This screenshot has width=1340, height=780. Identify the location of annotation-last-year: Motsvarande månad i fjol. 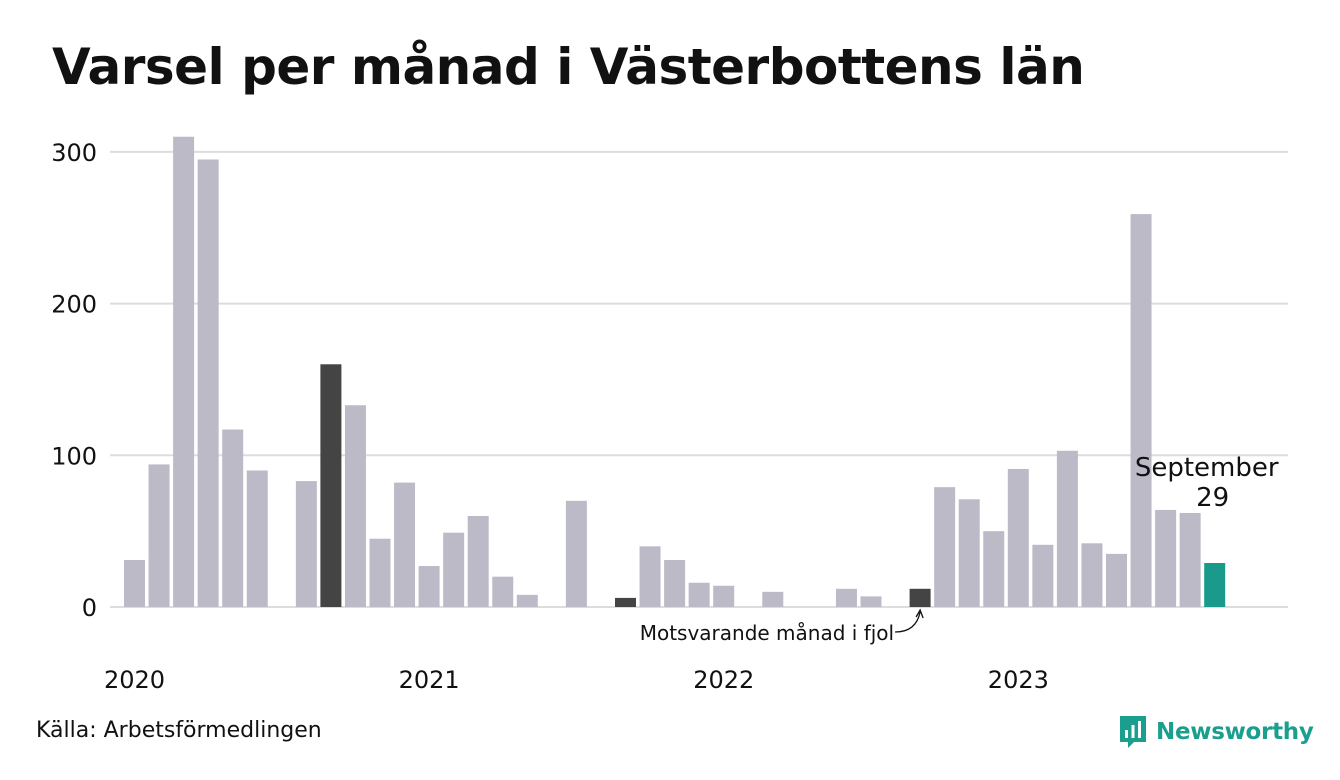
(767, 633).